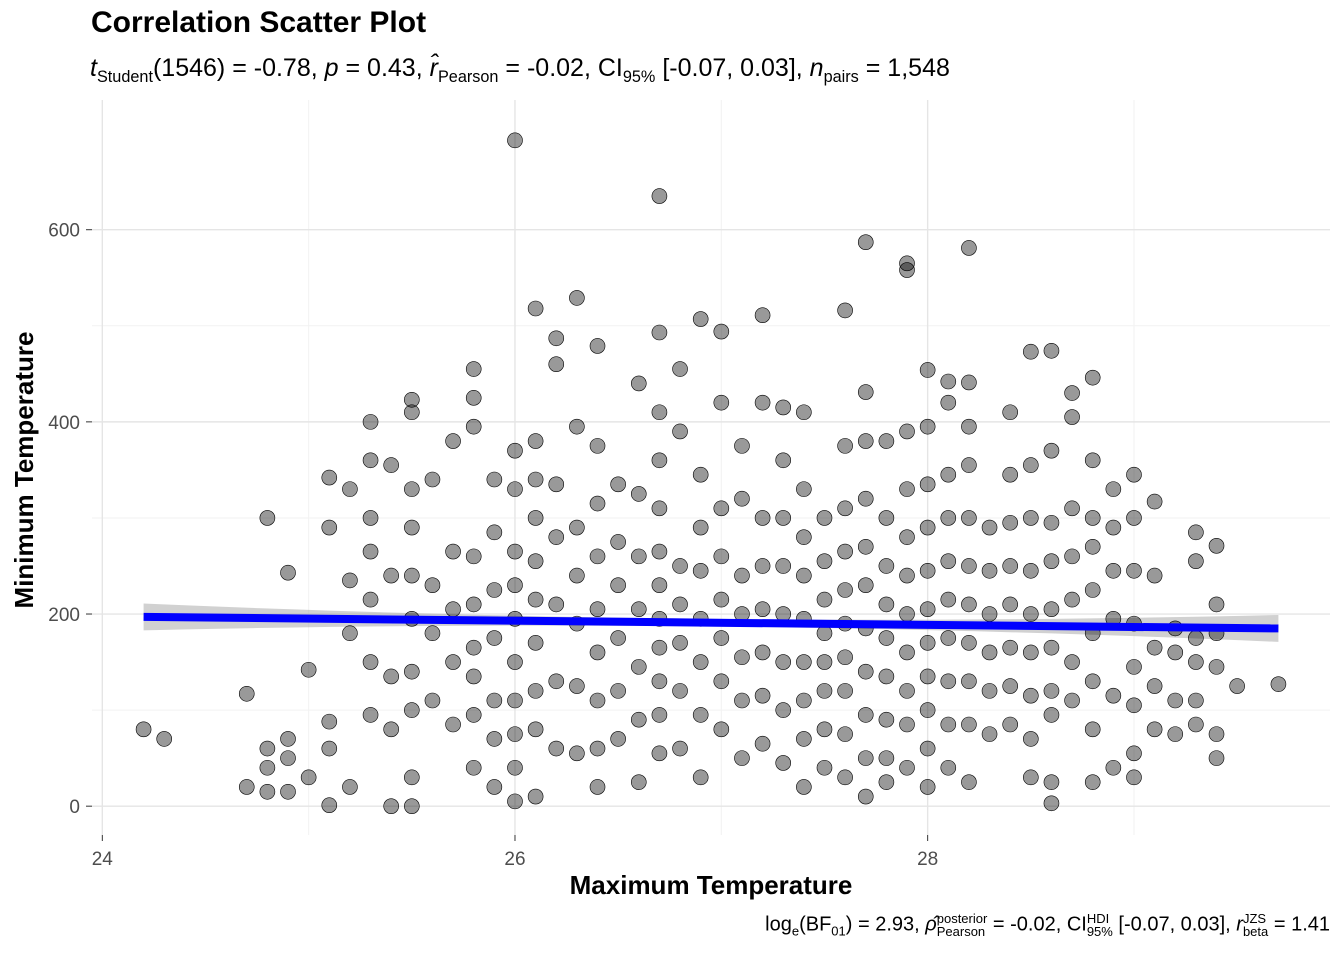 Image resolution: width=1344 pixels, height=960 pixels. Describe the element at coordinates (384, 68) in the screenshot. I see `p-value: = 0.43,` at that location.